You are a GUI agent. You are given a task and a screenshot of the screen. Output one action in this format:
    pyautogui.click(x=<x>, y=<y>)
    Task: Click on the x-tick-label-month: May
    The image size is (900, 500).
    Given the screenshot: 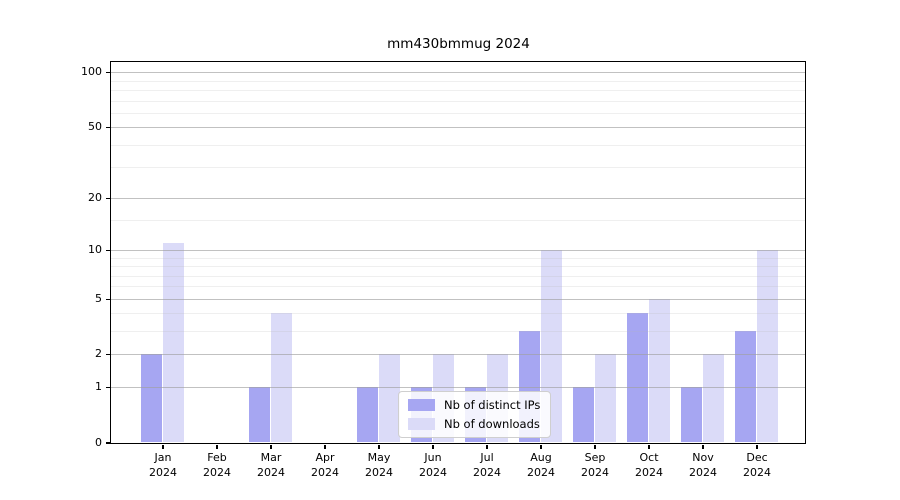 What is the action you would take?
    pyautogui.click(x=379, y=457)
    